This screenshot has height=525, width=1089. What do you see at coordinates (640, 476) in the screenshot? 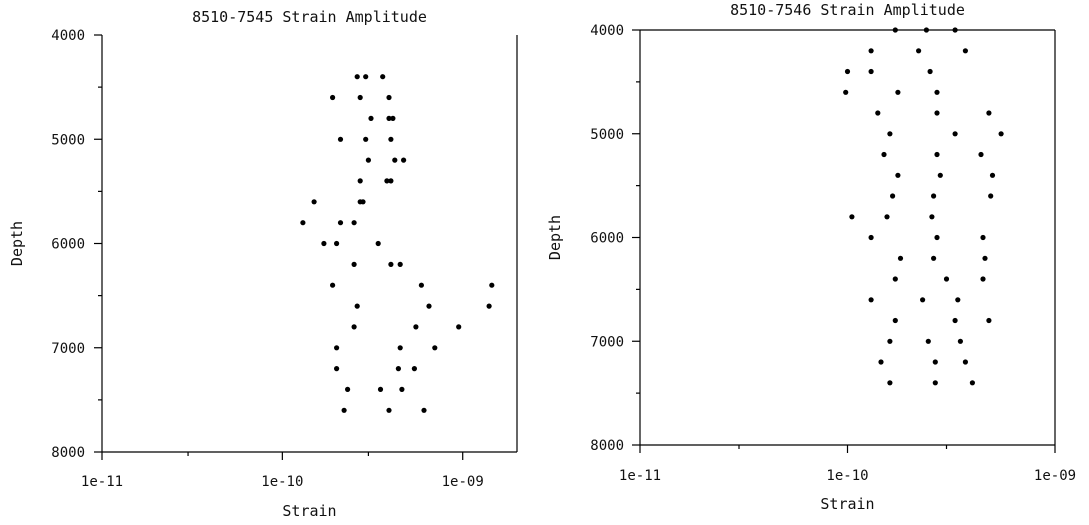
I see `x-tick-label: 1e-11` at bounding box center [640, 476].